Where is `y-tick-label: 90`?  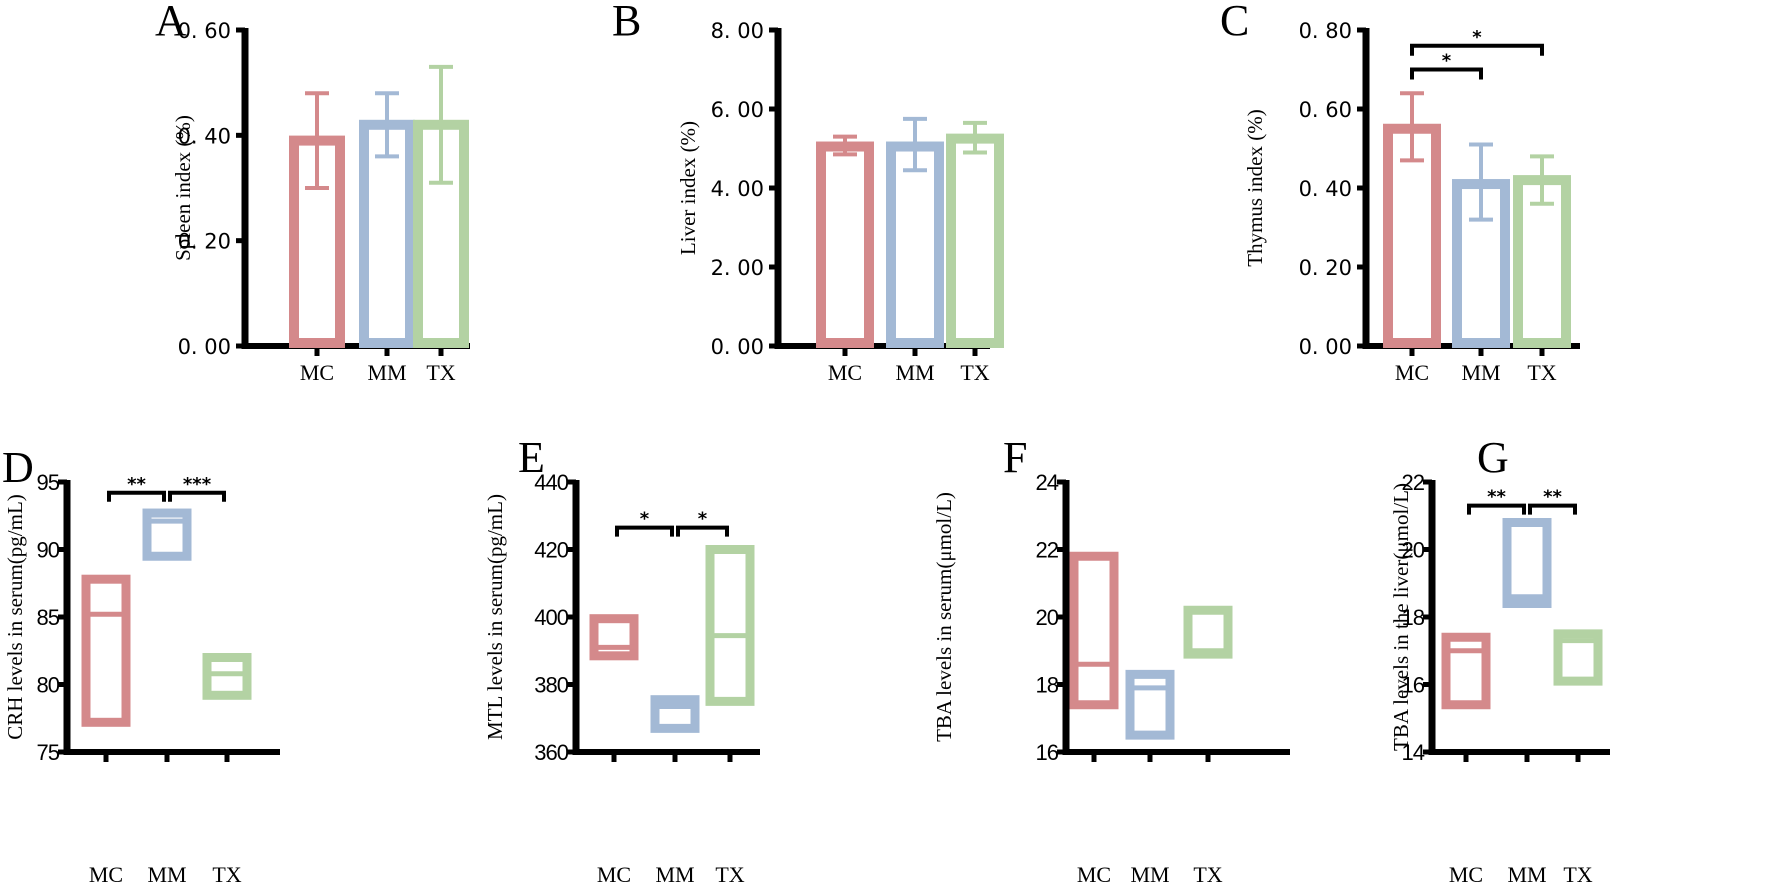 y-tick-label: 90 is located at coordinates (48, 550).